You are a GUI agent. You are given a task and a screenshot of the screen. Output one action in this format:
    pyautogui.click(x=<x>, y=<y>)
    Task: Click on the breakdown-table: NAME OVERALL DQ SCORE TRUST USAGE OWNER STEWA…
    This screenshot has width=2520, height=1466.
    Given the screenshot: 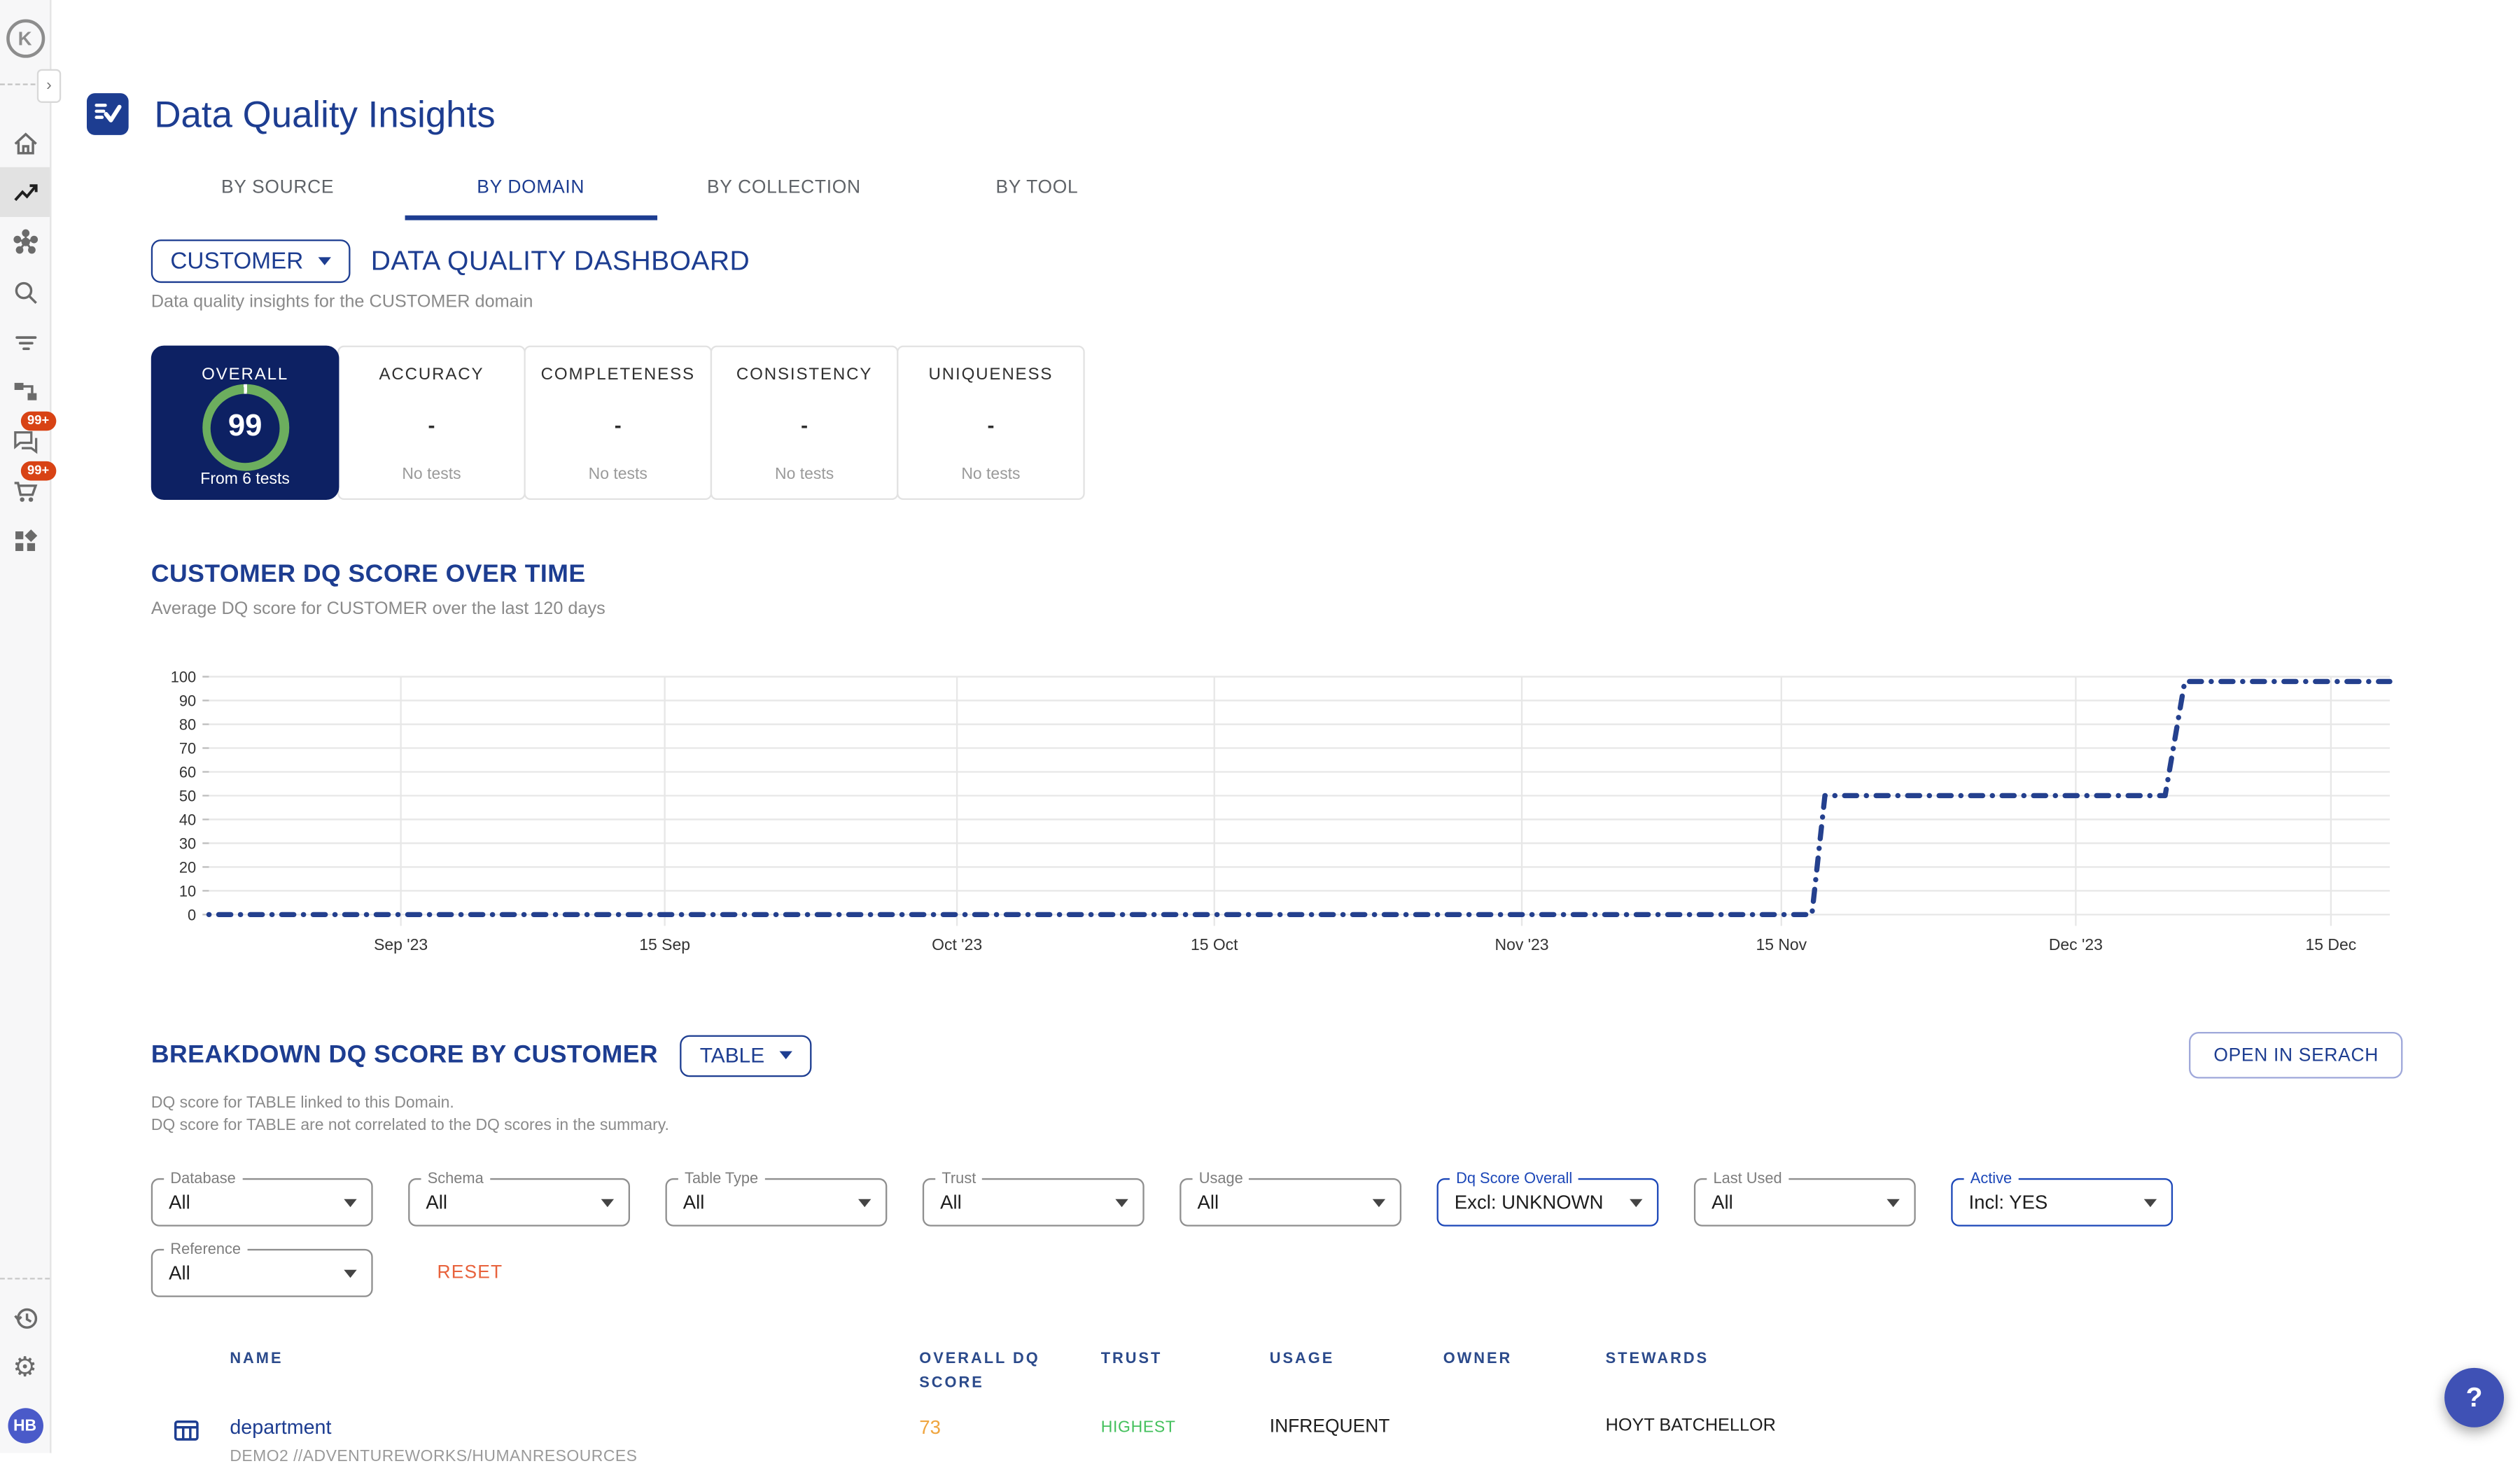 What is the action you would take?
    pyautogui.click(x=1312, y=1406)
    